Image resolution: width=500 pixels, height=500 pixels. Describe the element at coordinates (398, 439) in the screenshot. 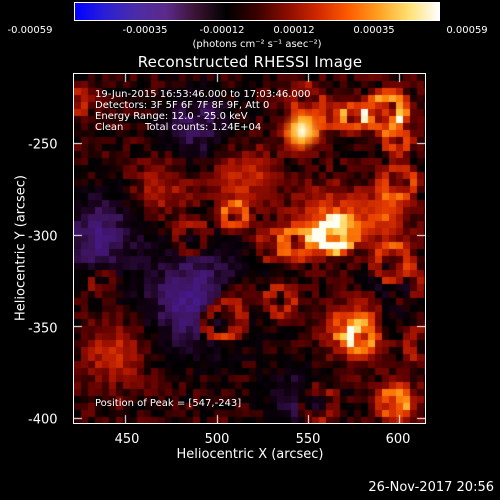

I see `x-tick-label: 600` at that location.